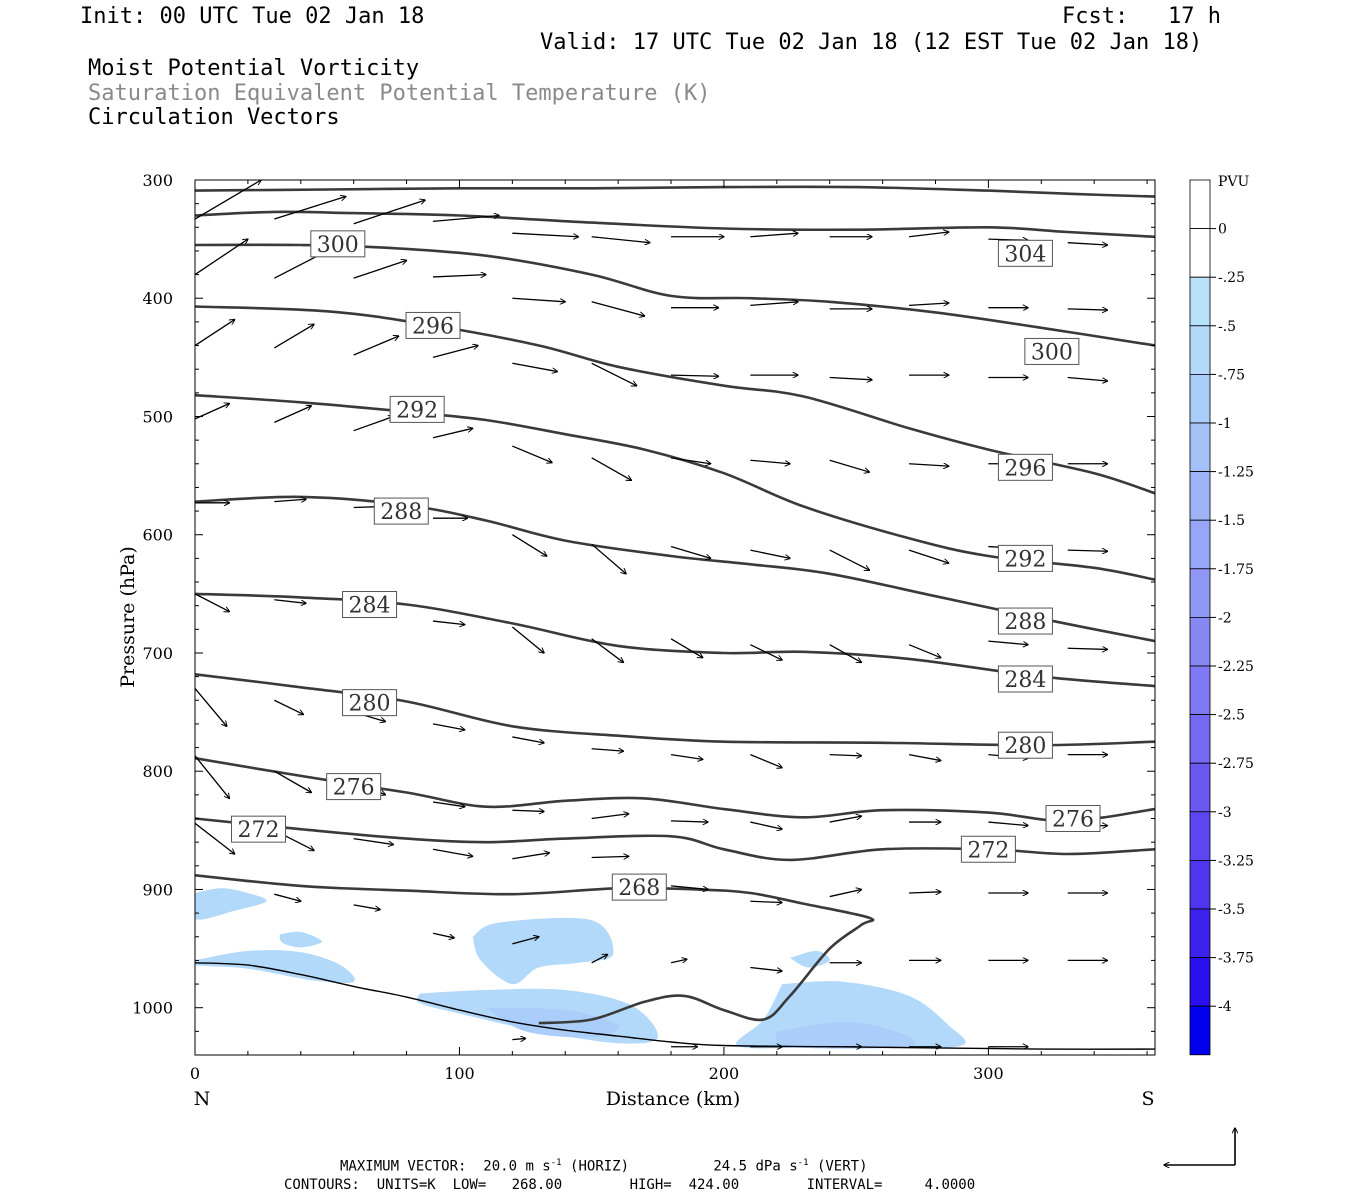 The width and height of the screenshot is (1350, 1200). Describe the element at coordinates (1236, 473) in the screenshot. I see `colorbar-label: -1.25` at that location.